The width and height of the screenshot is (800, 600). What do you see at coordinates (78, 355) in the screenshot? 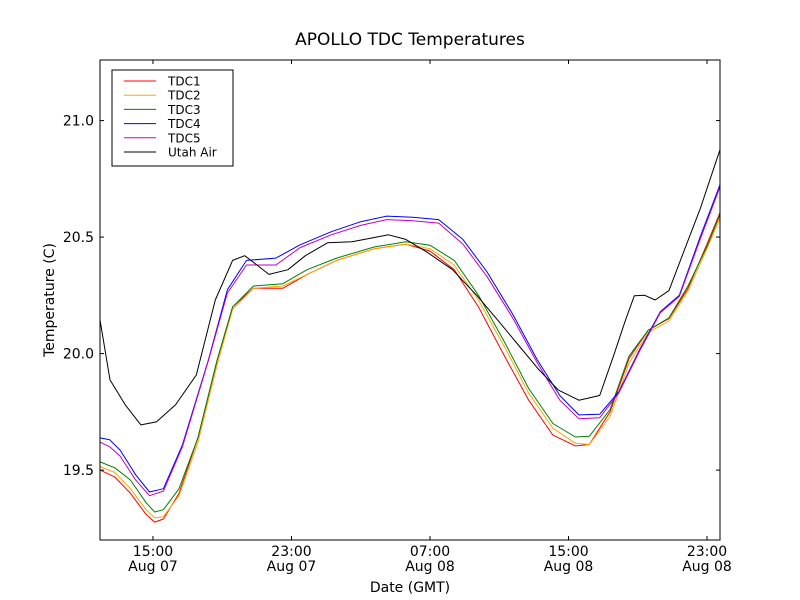
I see `y-tick-label: 20.0` at bounding box center [78, 355].